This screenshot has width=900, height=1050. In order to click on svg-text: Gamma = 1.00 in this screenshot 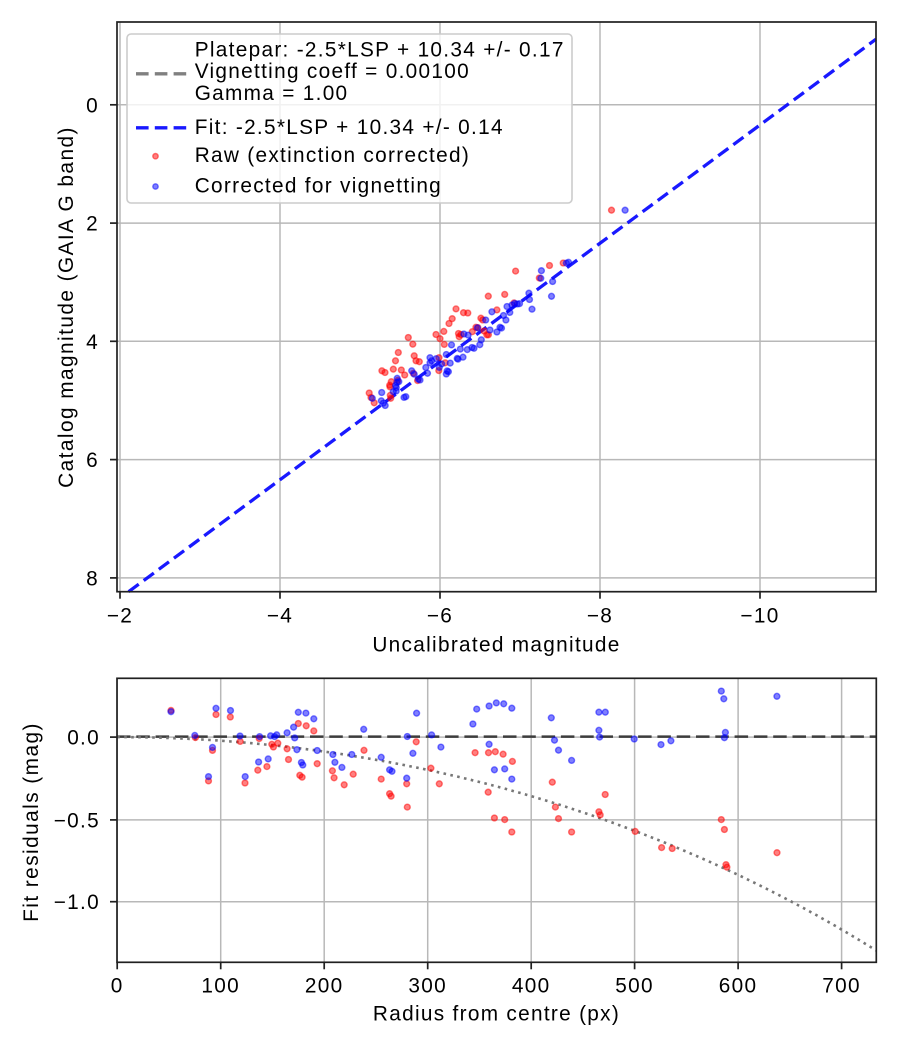, I will do `click(272, 93)`.